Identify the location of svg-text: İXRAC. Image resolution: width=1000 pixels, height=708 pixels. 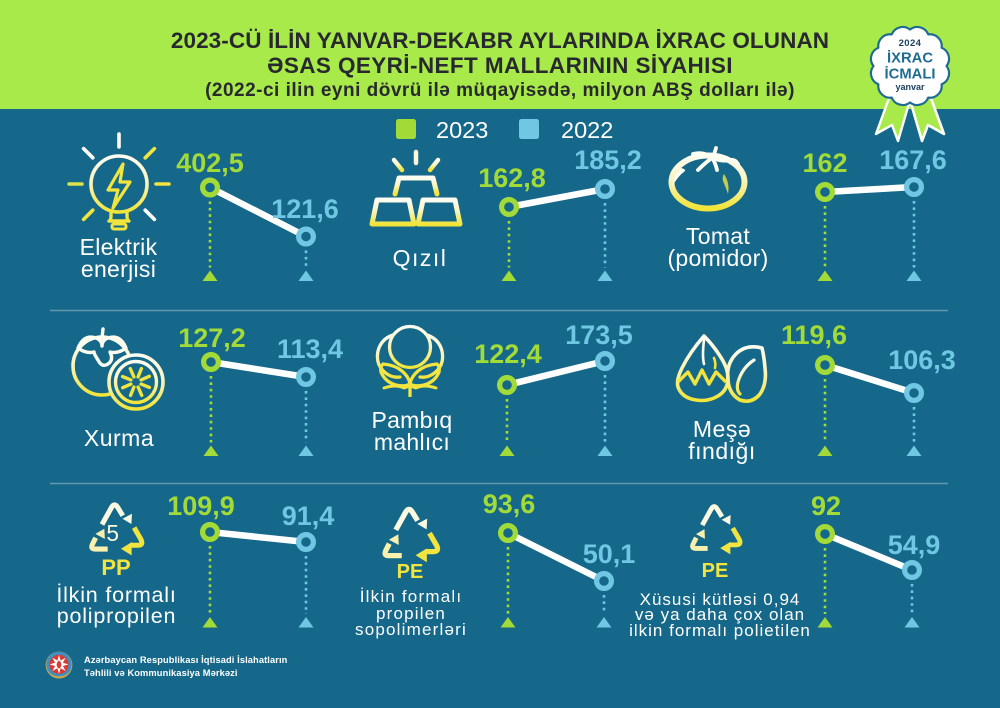
(910, 58).